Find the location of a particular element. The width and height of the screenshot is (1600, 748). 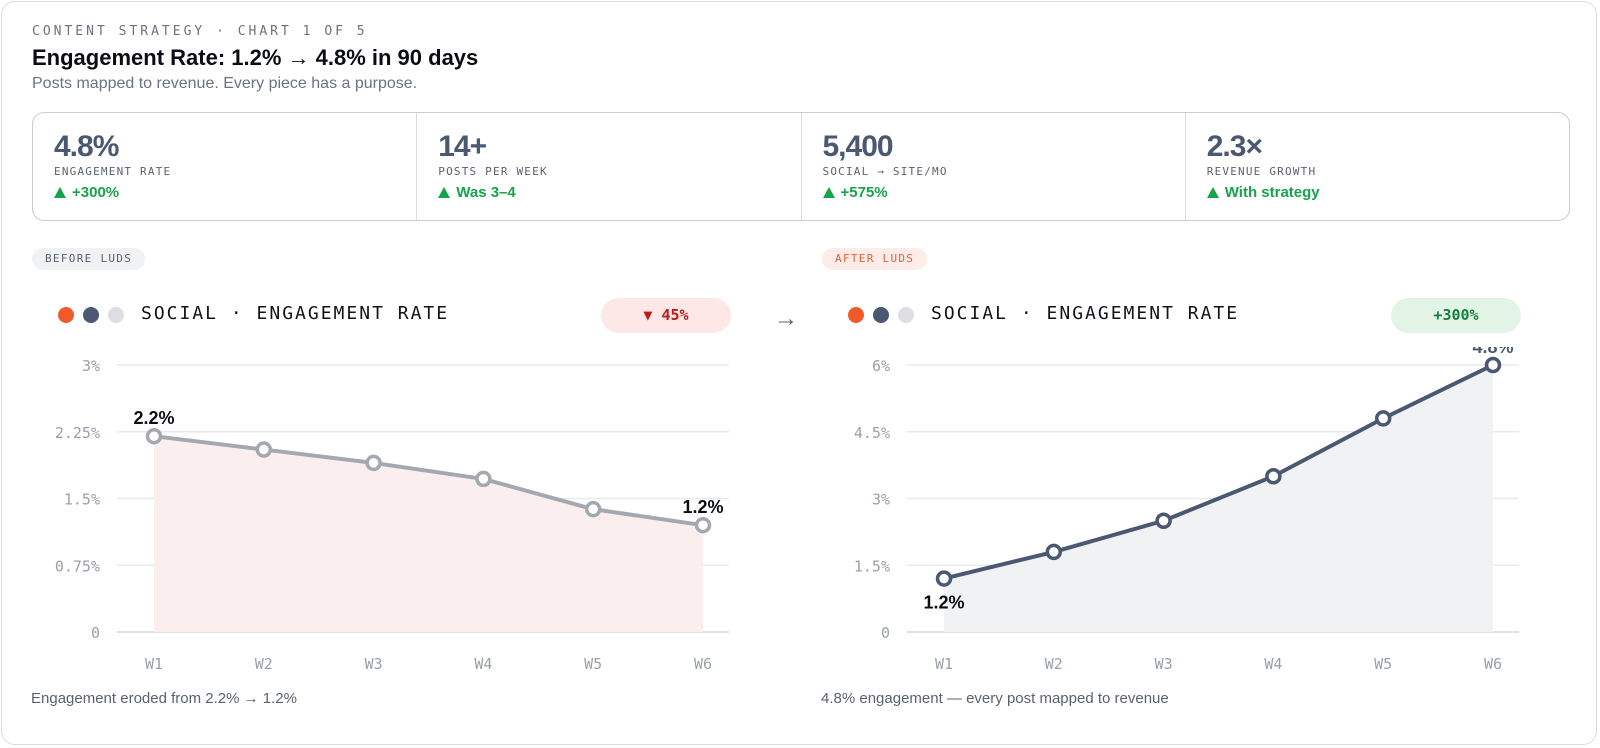

stat-value: 5,400 is located at coordinates (858, 146).